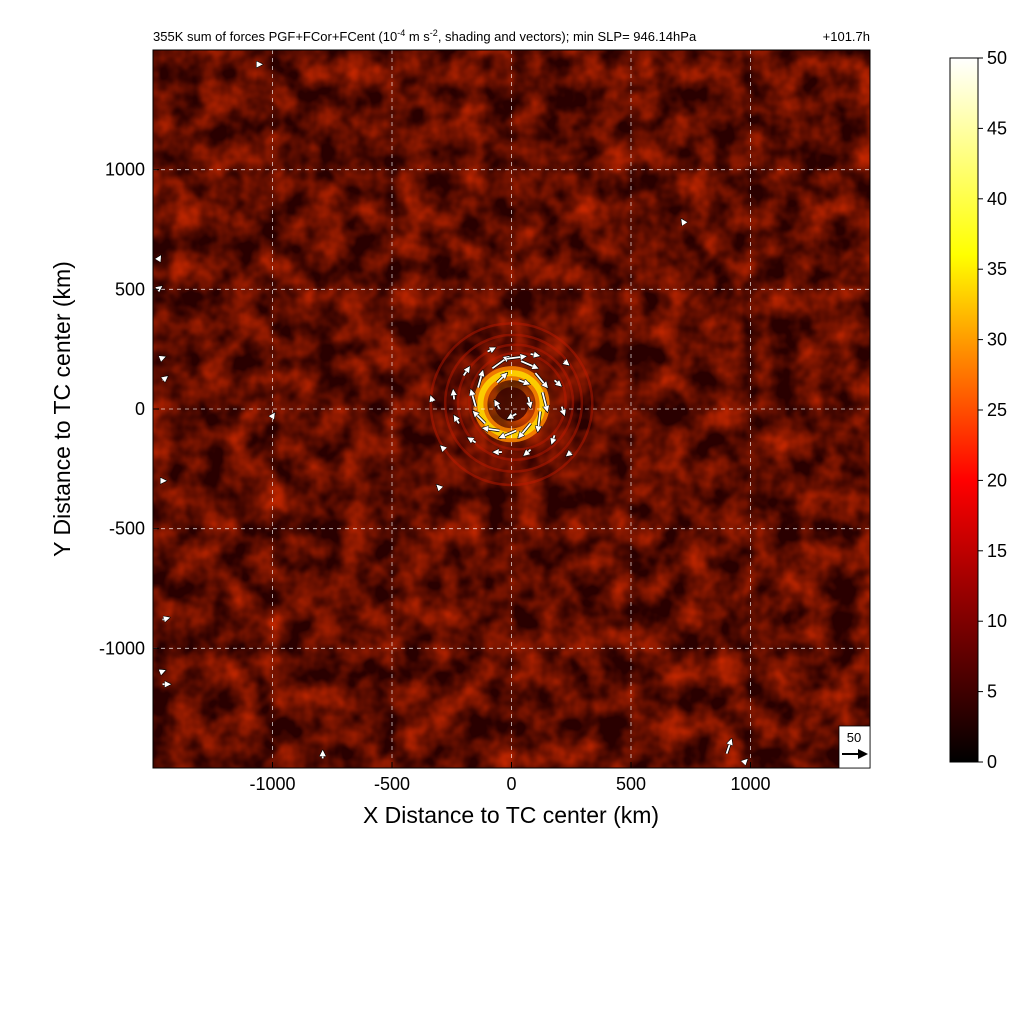 Image resolution: width=1024 pixels, height=1024 pixels. I want to click on y-tick-label: 1000, so click(125, 170).